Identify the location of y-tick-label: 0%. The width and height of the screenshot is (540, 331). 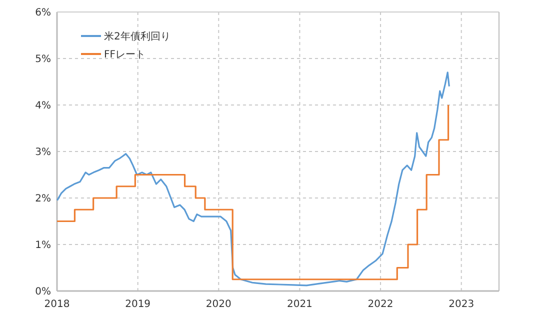
(43, 292).